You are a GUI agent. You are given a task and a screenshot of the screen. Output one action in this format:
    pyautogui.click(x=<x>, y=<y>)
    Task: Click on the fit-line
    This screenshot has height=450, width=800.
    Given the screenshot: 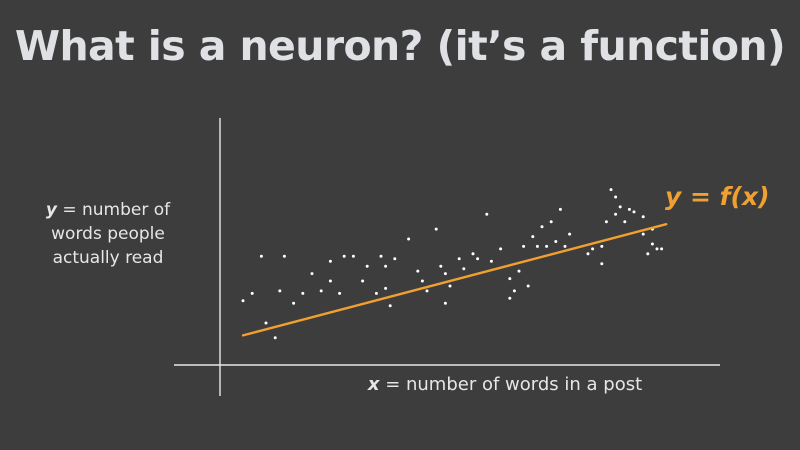 What is the action you would take?
    pyautogui.click(x=454, y=280)
    